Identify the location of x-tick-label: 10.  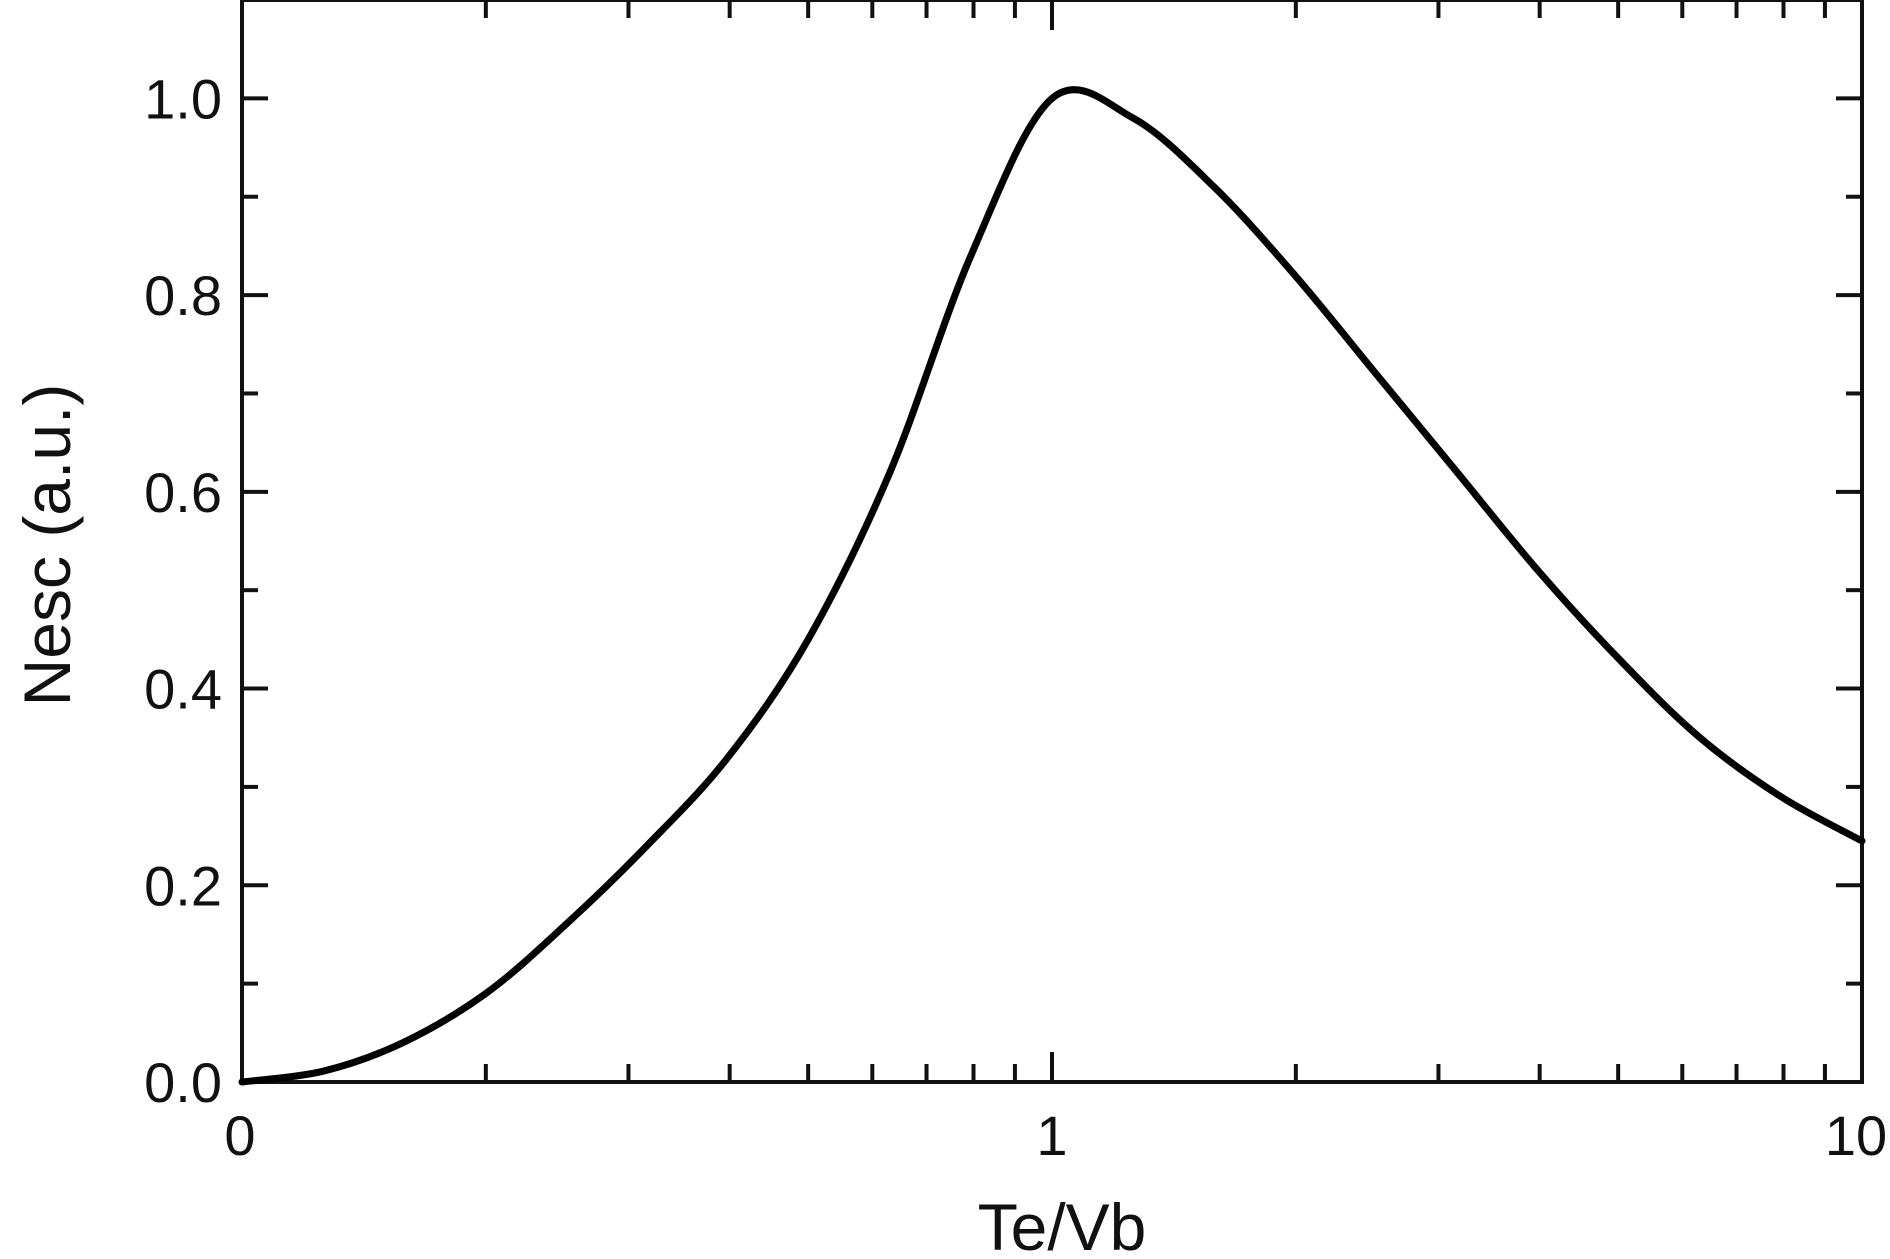
(1856, 1135).